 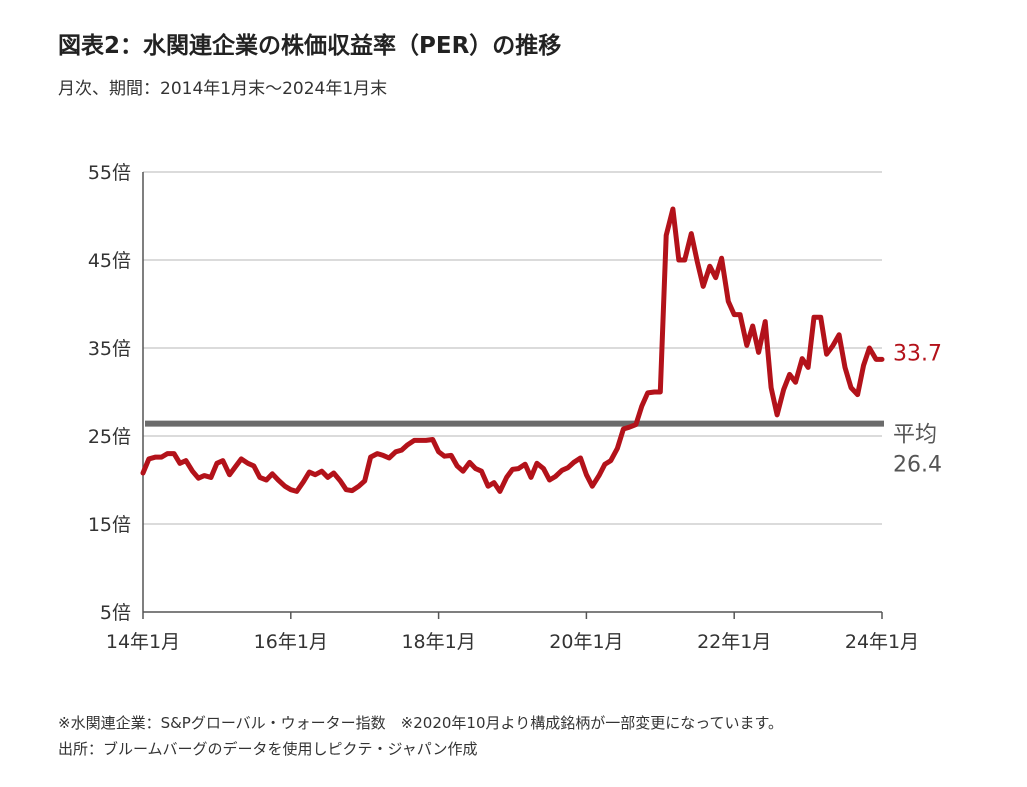 I want to click on source-note-origin: 出所：ブルームバーグのデータを使用しピクテ・ジャパン作成, so click(x=268, y=749).